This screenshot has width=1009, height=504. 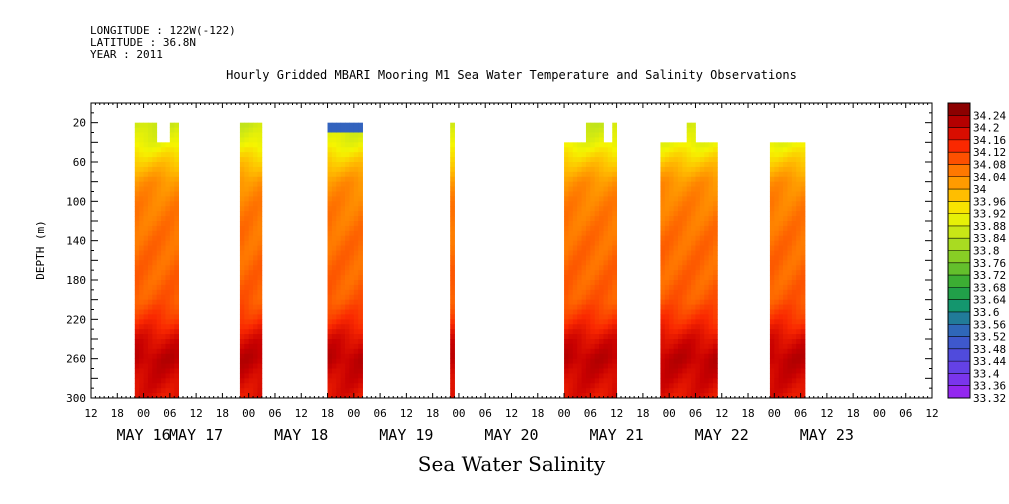 I want to click on colorbar-swatch, so click(x=959, y=343).